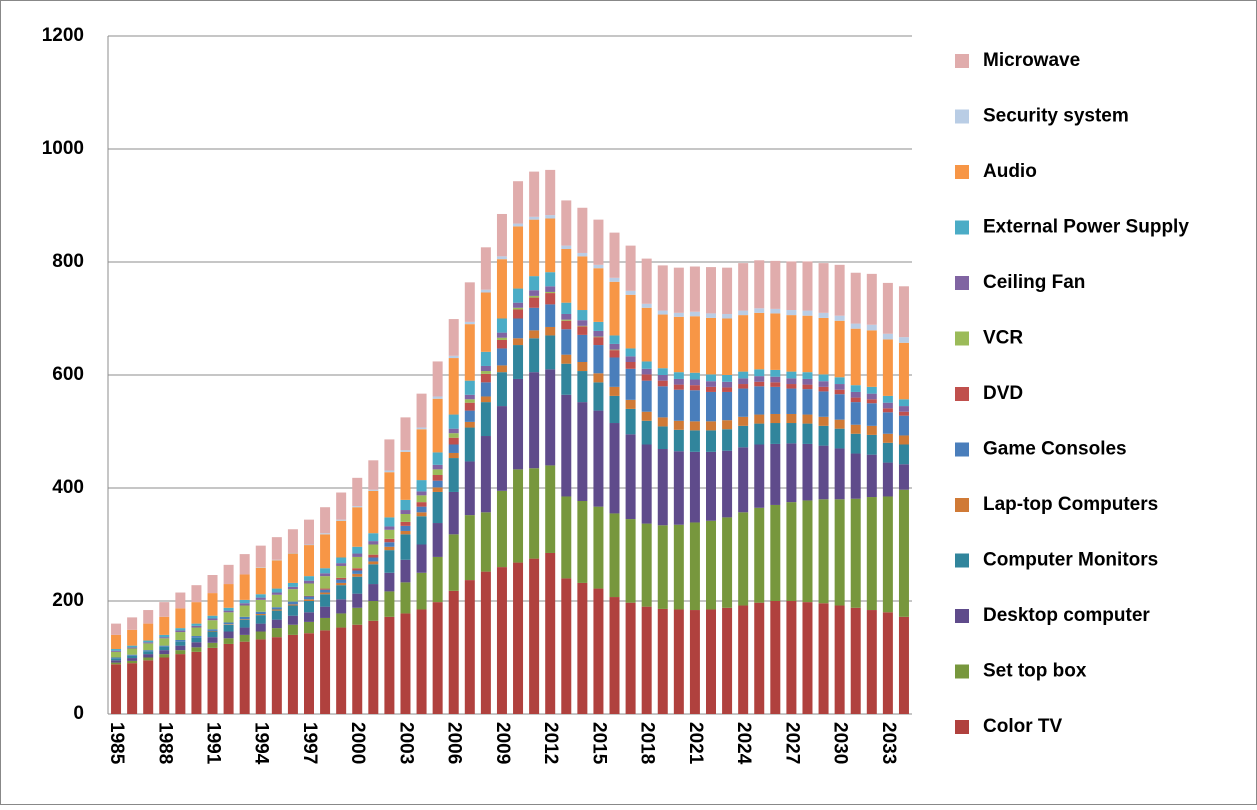  I want to click on x-tick-label: 2015, so click(598, 743).